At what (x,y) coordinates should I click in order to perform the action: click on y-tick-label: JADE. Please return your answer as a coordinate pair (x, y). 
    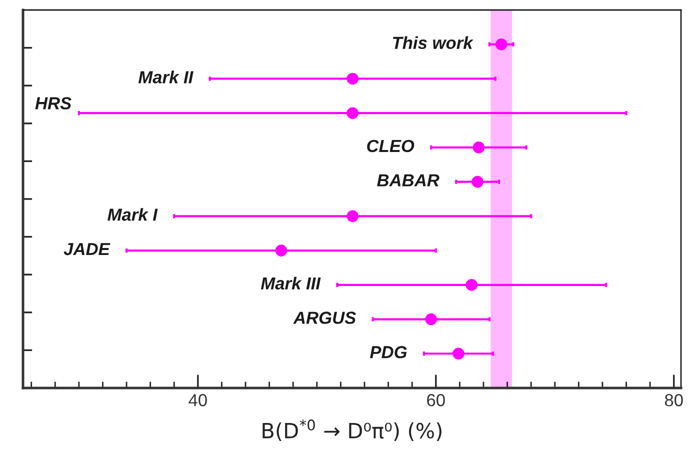
    Looking at the image, I should click on (87, 249).